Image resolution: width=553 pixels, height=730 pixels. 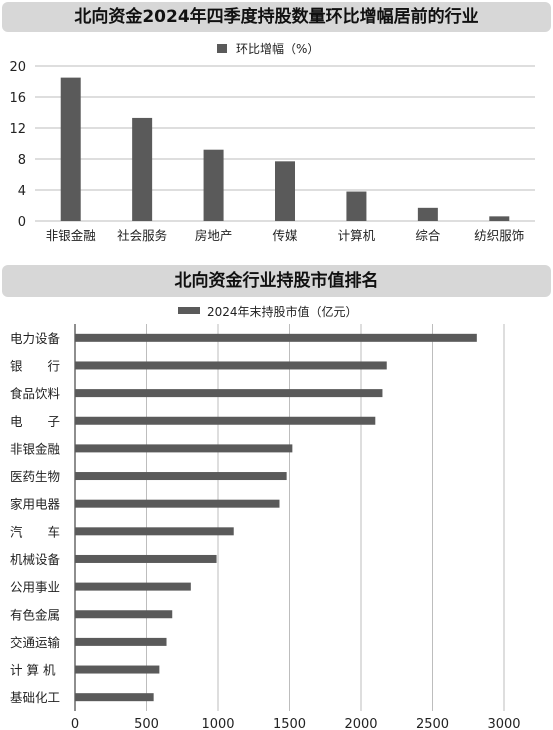 I want to click on x-tick-label: 2500, so click(x=432, y=723).